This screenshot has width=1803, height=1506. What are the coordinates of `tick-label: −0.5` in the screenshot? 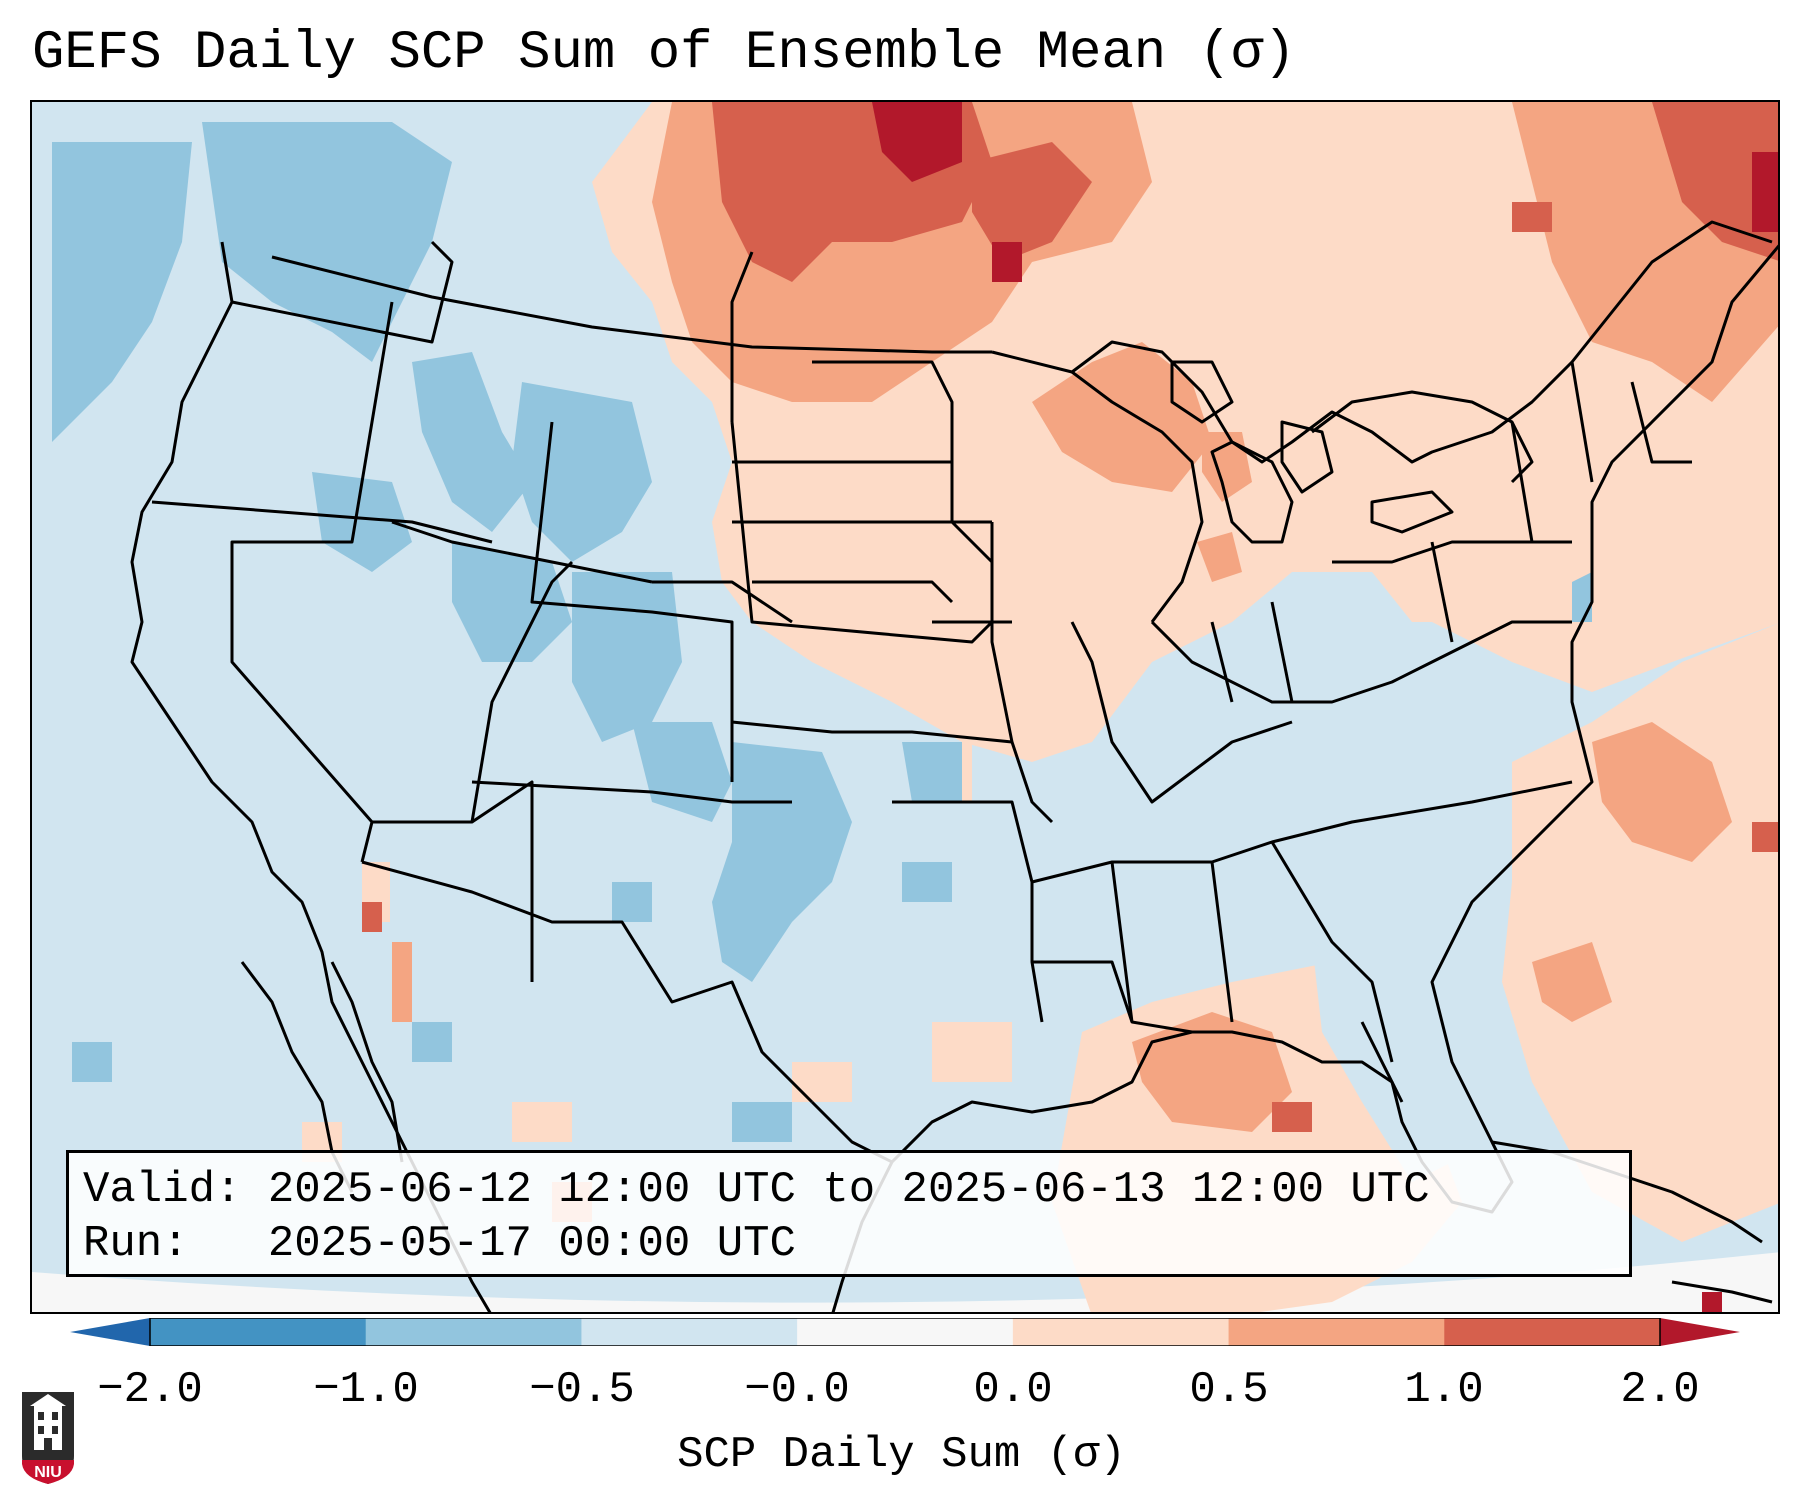 It's located at (582, 1390).